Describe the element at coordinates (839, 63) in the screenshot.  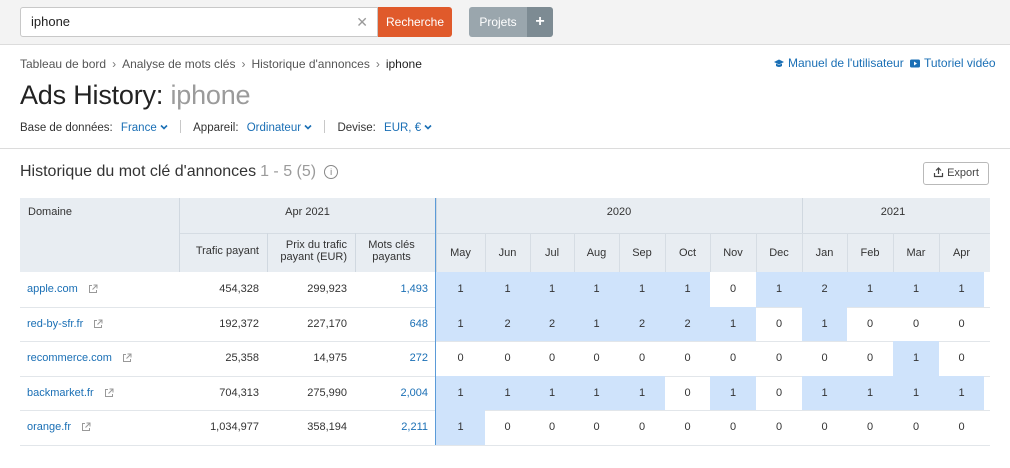
I see `user-manual-link: Manuel de l'utilisateur` at that location.